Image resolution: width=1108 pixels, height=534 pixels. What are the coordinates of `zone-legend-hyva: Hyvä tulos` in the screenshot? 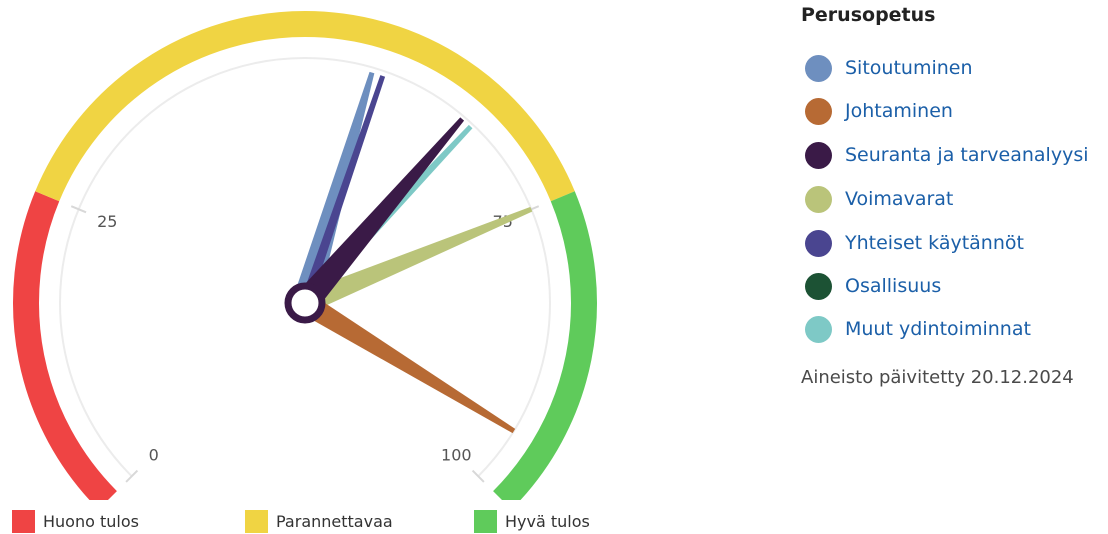 It's located at (532, 521).